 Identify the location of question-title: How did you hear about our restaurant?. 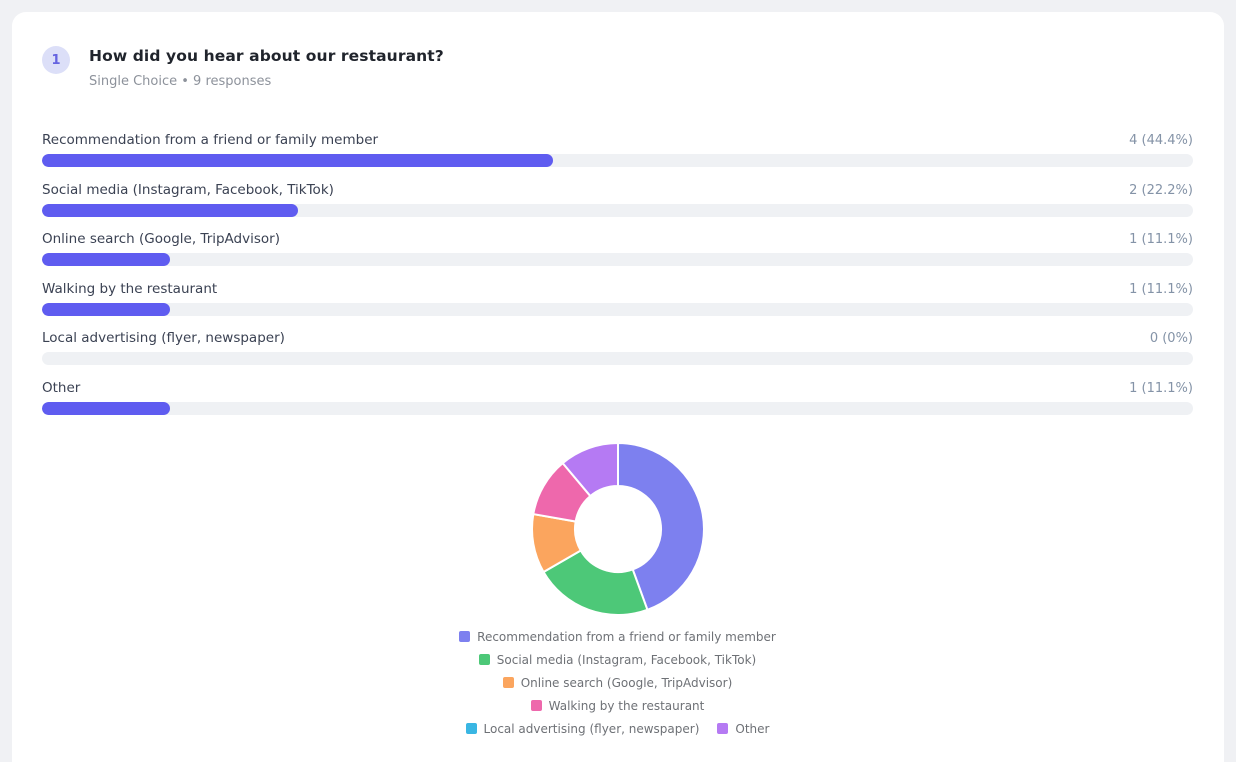
(266, 56).